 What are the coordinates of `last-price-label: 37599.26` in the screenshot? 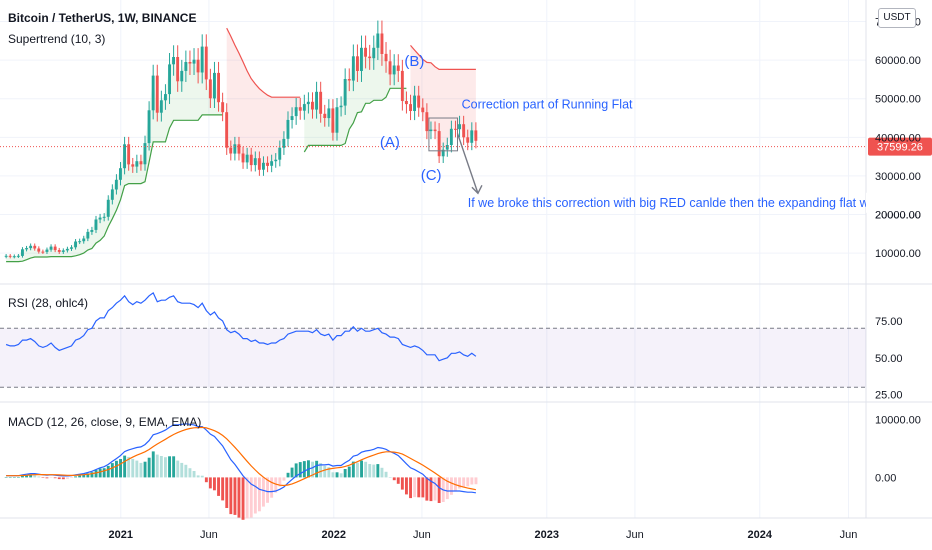 It's located at (900, 148).